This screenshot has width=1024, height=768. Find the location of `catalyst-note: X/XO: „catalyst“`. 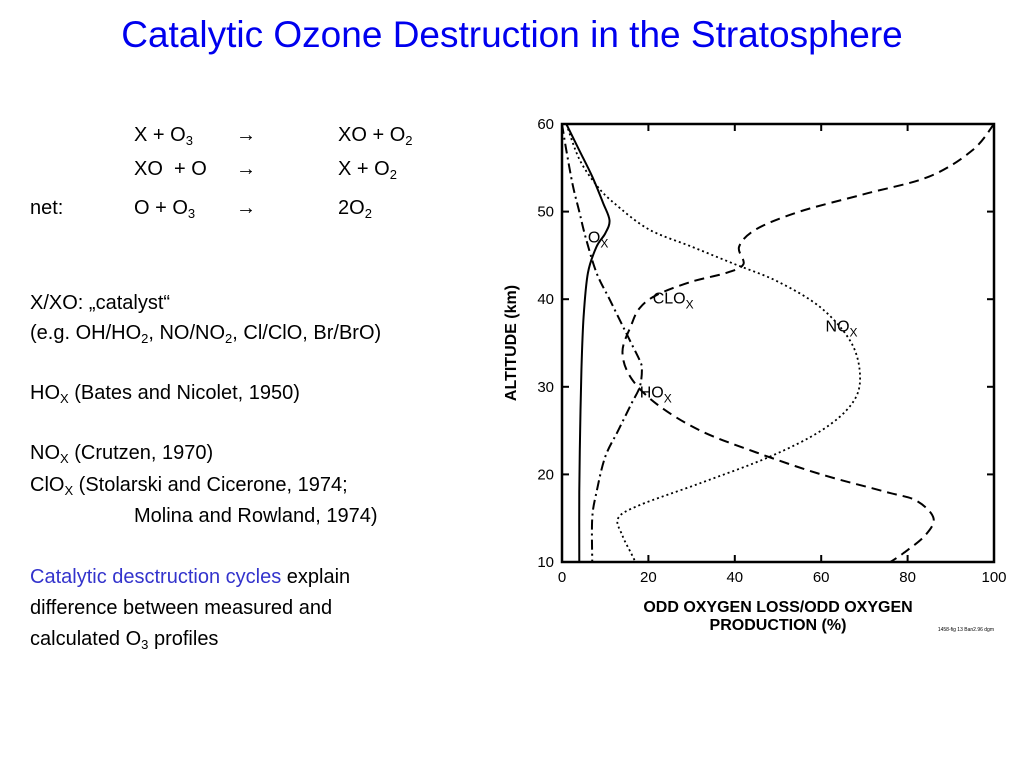

catalyst-note: X/XO: „catalyst“ is located at coordinates (100, 303).